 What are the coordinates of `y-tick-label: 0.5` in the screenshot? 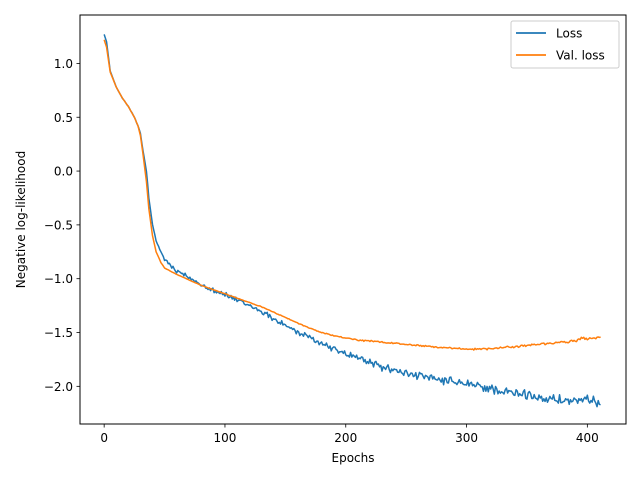 It's located at (63, 118).